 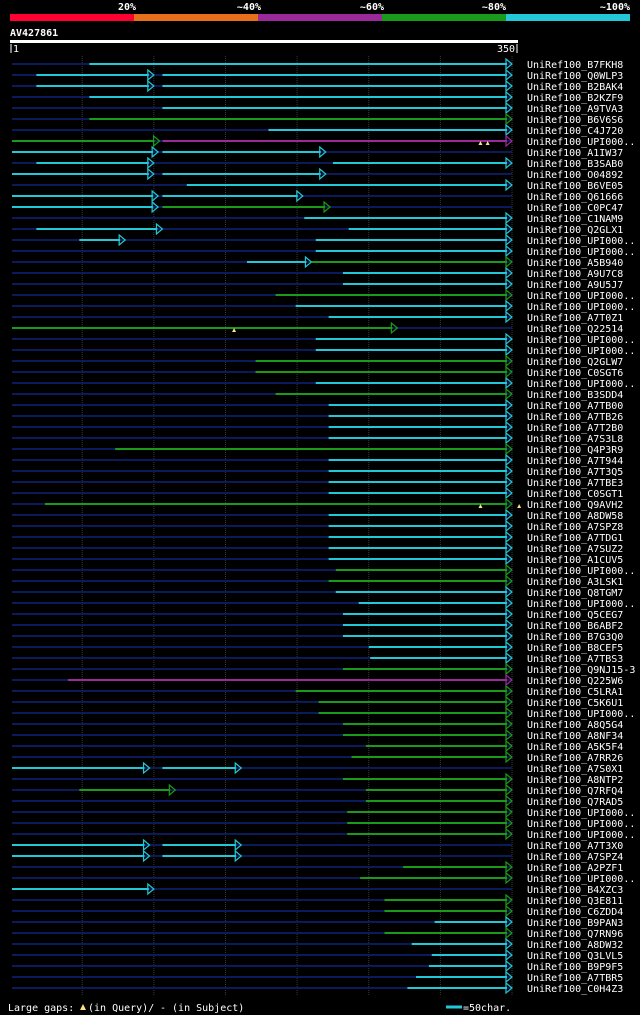 I want to click on hit-row: UniRef100_Q7RAD5, so click(x=317, y=801).